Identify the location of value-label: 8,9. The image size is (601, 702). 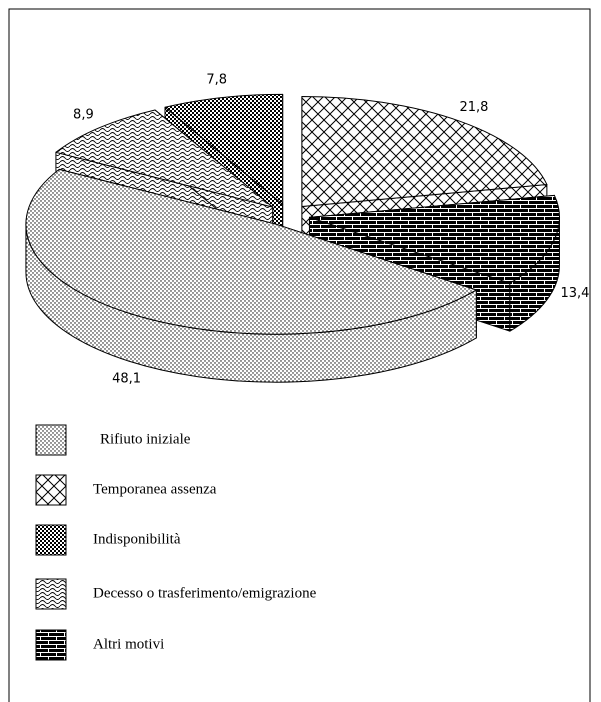
(83, 115).